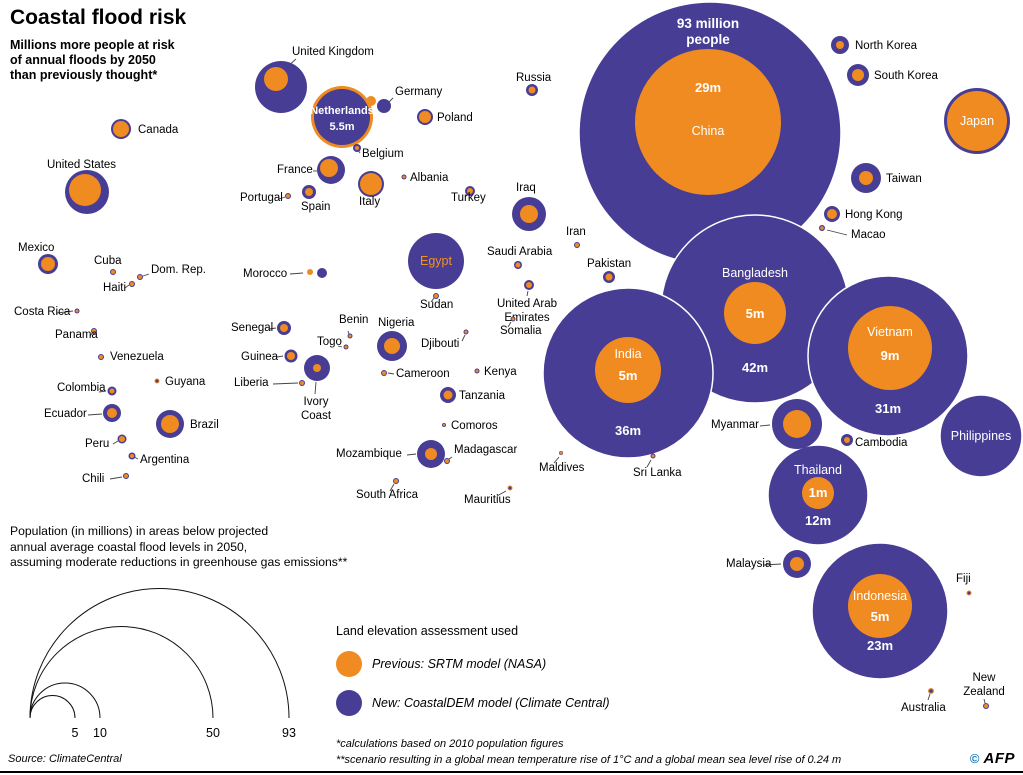 This screenshot has height=775, width=1023. What do you see at coordinates (84, 75) in the screenshot?
I see `subtitle-line: than previously thought*` at bounding box center [84, 75].